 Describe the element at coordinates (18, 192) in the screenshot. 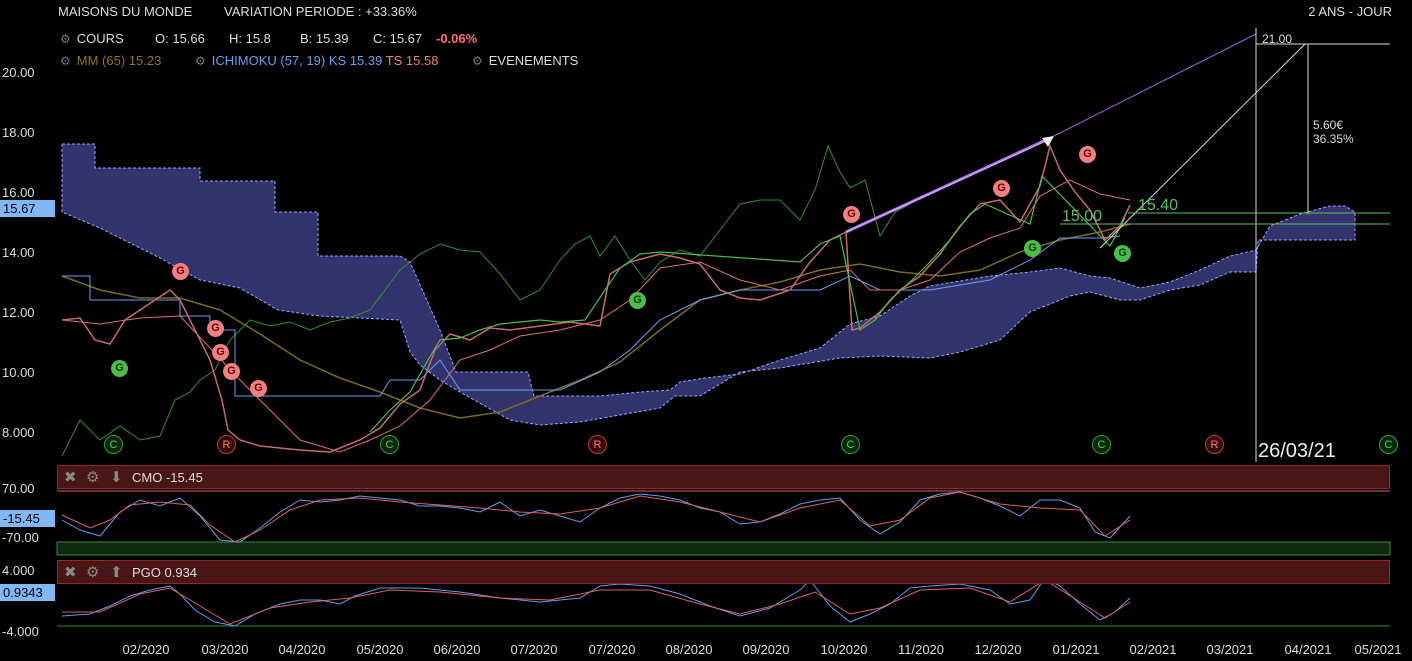

I see `y-tick: 16.00` at that location.